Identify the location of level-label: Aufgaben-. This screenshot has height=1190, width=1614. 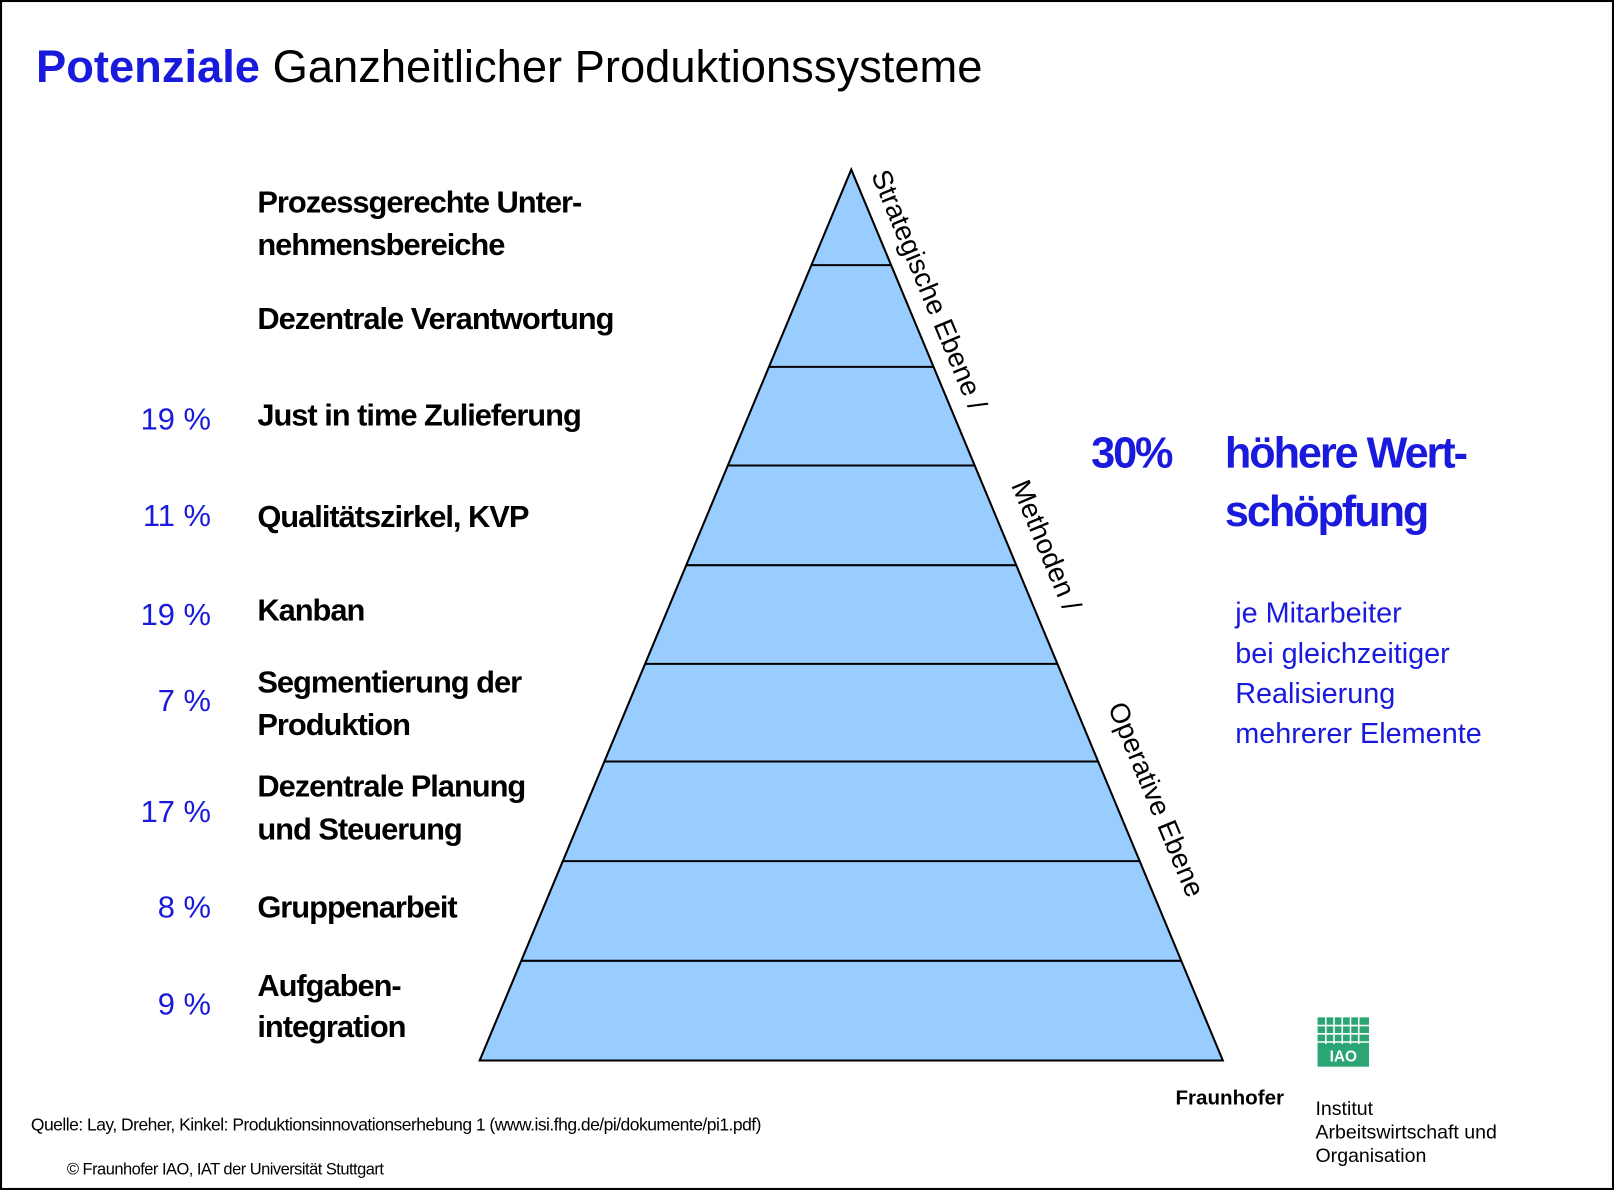
(329, 985).